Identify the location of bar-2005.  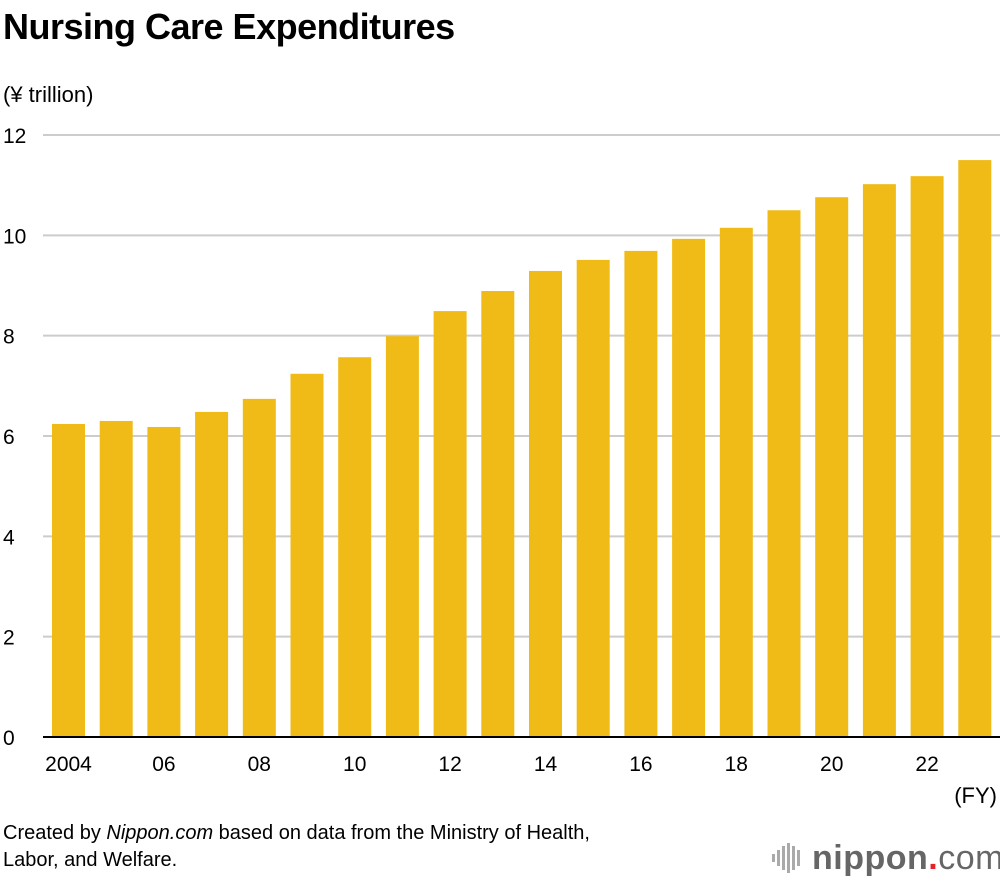
(116, 578).